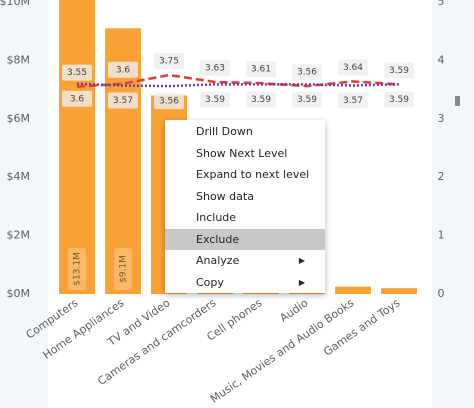 The image size is (474, 408). What do you see at coordinates (218, 260) in the screenshot?
I see `menu-item-label: Analyze` at bounding box center [218, 260].